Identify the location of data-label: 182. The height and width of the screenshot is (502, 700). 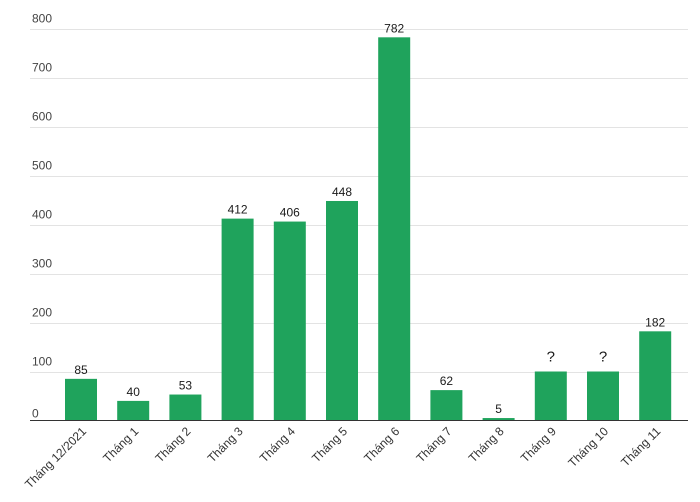
(655, 322).